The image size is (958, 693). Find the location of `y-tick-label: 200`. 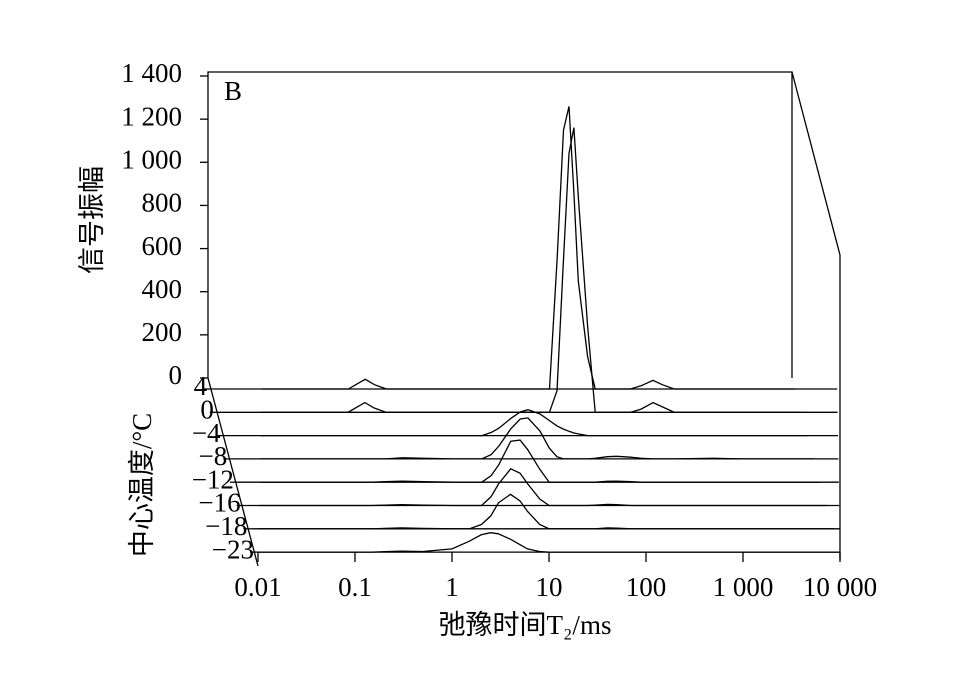

y-tick-label: 200 is located at coordinates (162, 332).